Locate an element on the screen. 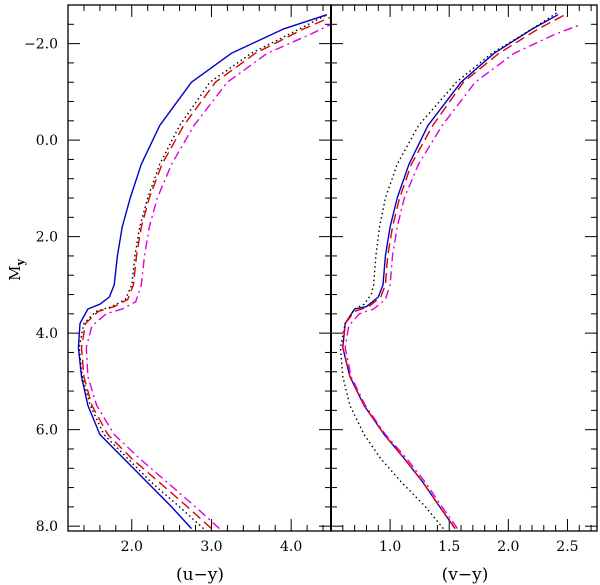 The width and height of the screenshot is (600, 585). y-axis-label-sub: y is located at coordinates (20, 263).